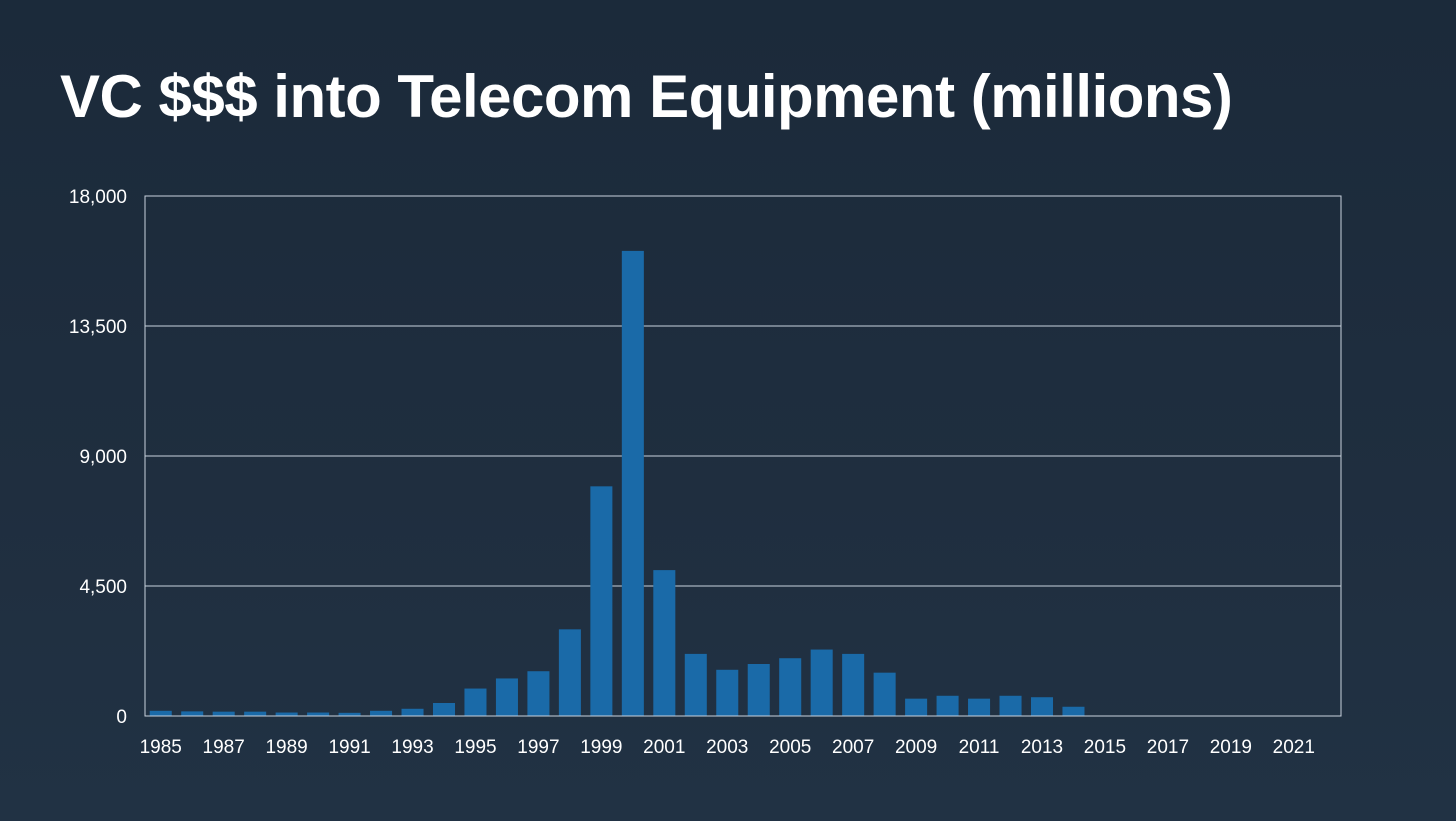  What do you see at coordinates (475, 747) in the screenshot?
I see `x-tick-label: 1995` at bounding box center [475, 747].